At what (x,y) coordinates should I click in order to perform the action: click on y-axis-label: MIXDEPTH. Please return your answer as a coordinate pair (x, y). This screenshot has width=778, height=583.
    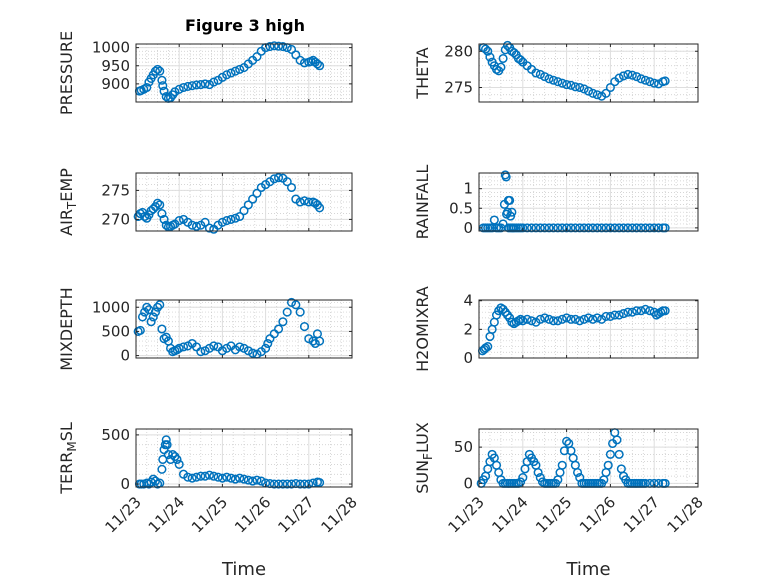
    Looking at the image, I should click on (66, 328).